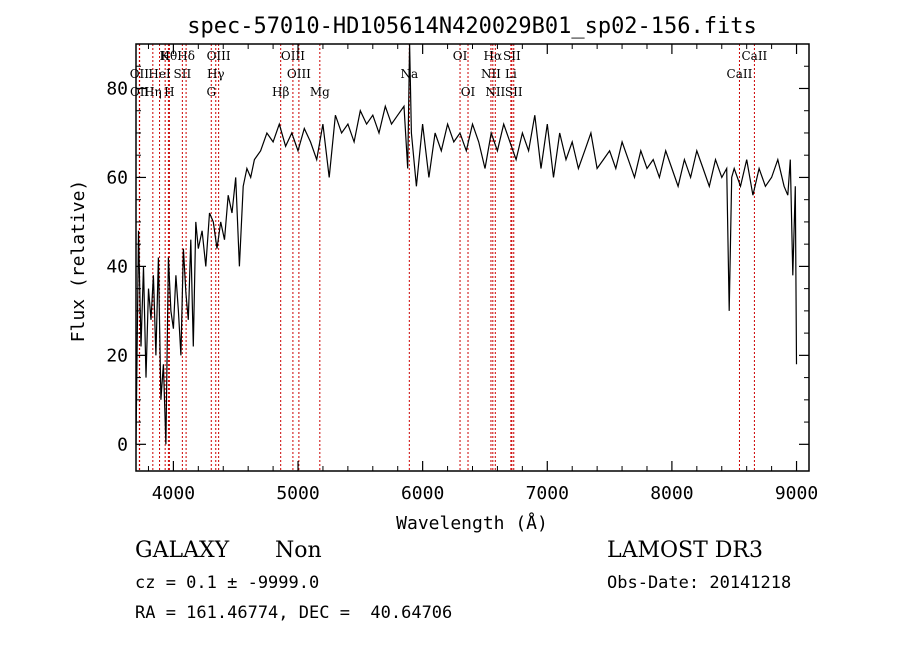 The image size is (900, 649). Describe the element at coordinates (166, 56) in the screenshot. I see `spectral-line-label: K` at that location.